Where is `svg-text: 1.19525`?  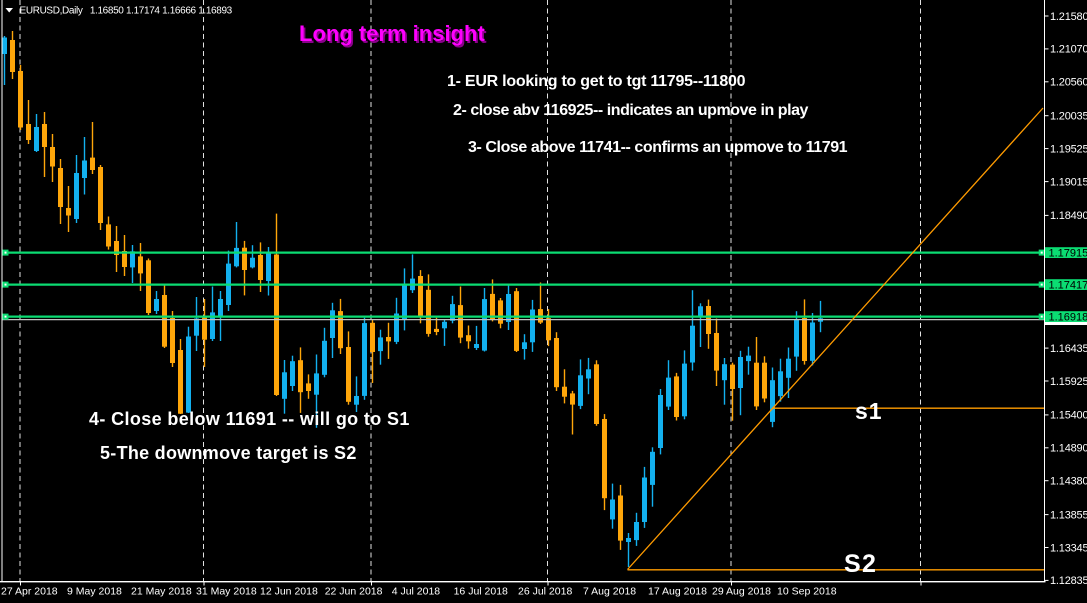
svg-text: 1.19525 is located at coordinates (1068, 149).